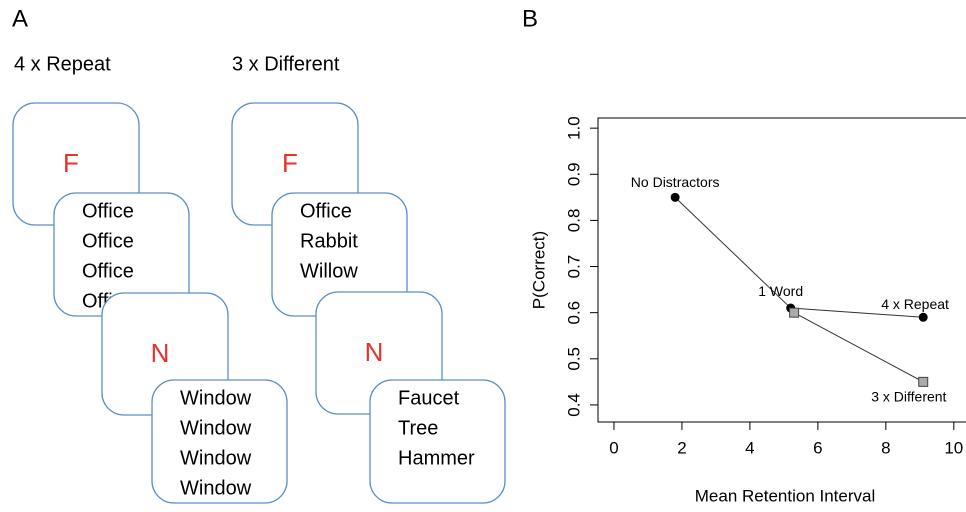  What do you see at coordinates (858, 347) in the screenshot?
I see `series-line` at bounding box center [858, 347].